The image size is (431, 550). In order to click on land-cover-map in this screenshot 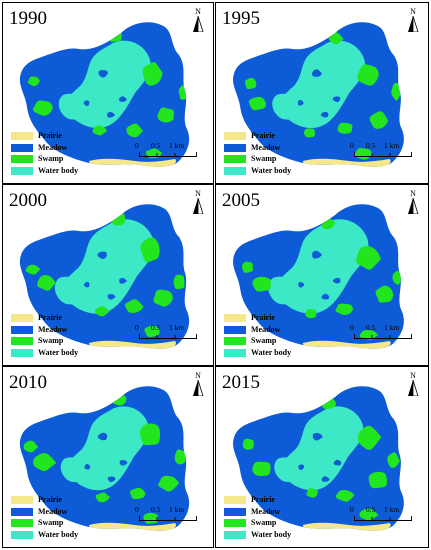, I will do `click(318, 94)`.